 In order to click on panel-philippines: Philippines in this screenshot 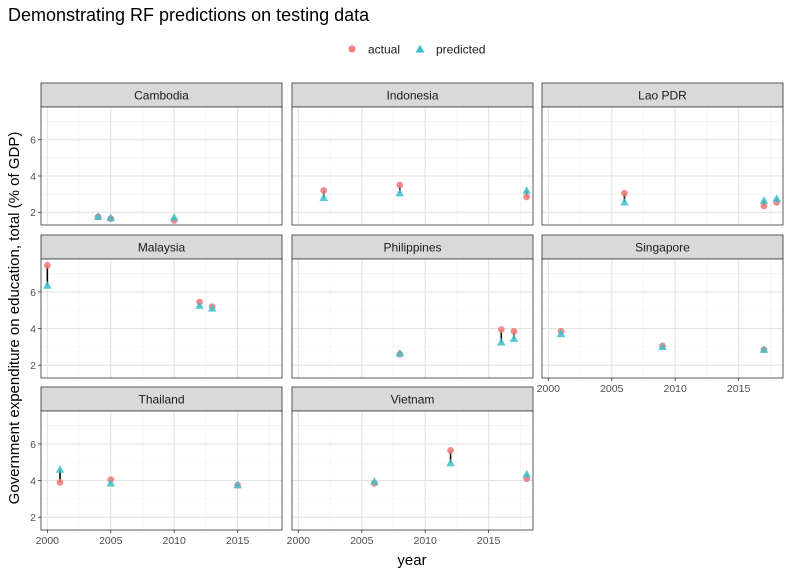, I will do `click(412, 306)`.